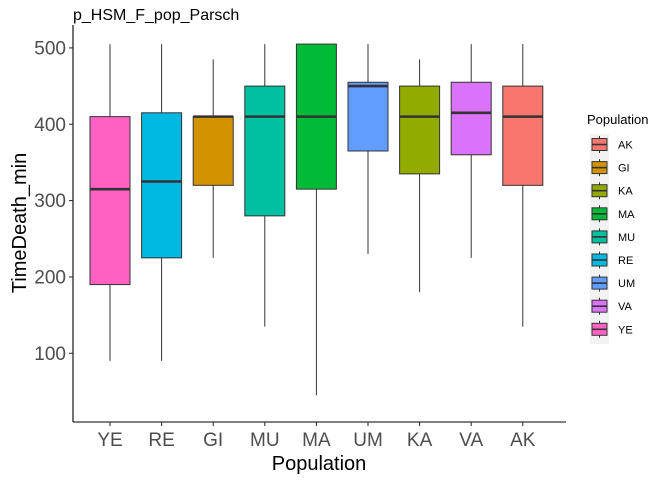 Image resolution: width=672 pixels, height=480 pixels. I want to click on box-ye, so click(110, 202).